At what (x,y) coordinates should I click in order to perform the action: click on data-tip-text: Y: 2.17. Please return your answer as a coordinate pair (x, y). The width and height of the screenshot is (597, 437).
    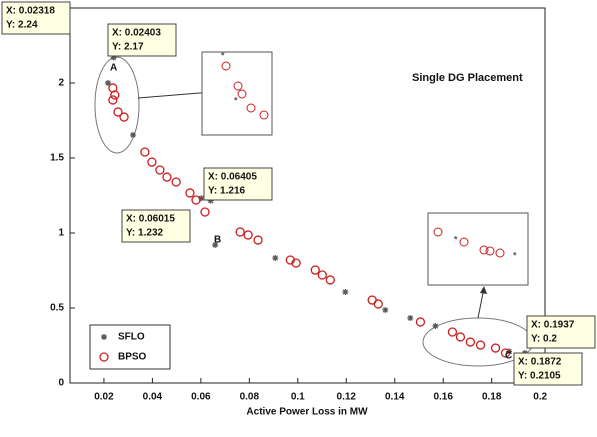
    Looking at the image, I should click on (128, 47).